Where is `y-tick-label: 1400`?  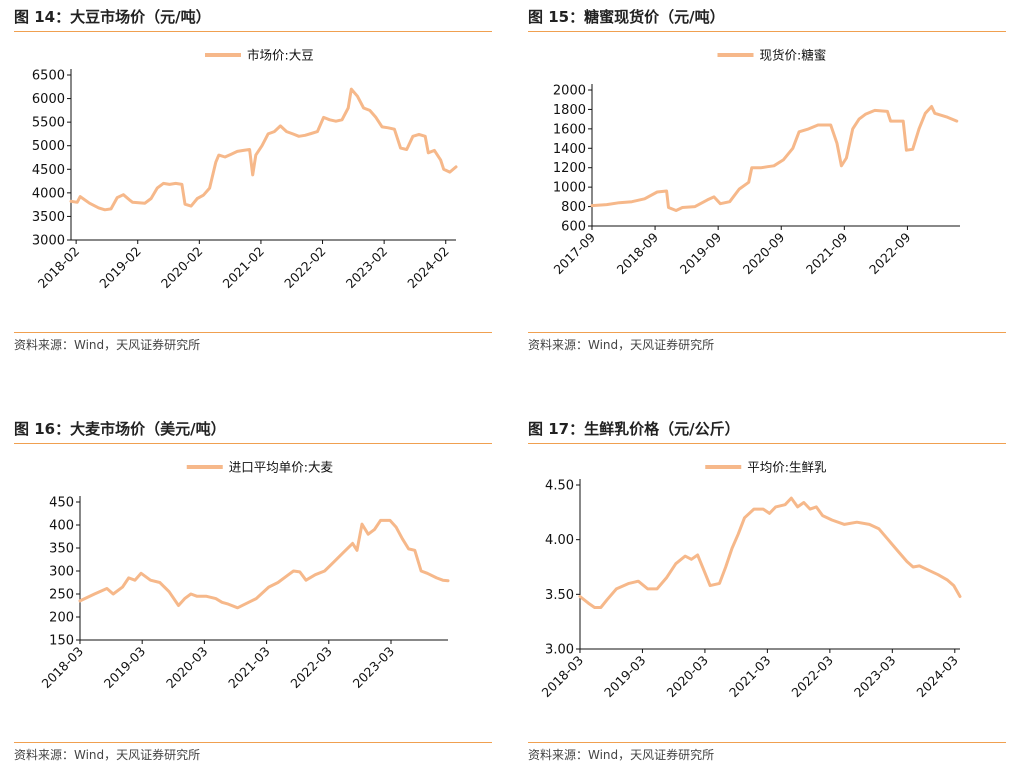 y-tick-label: 1400 is located at coordinates (569, 149).